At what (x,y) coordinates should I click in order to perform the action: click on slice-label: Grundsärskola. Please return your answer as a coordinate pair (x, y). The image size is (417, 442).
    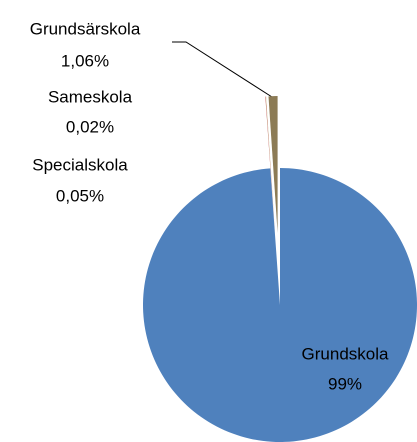
    Looking at the image, I should click on (85, 28).